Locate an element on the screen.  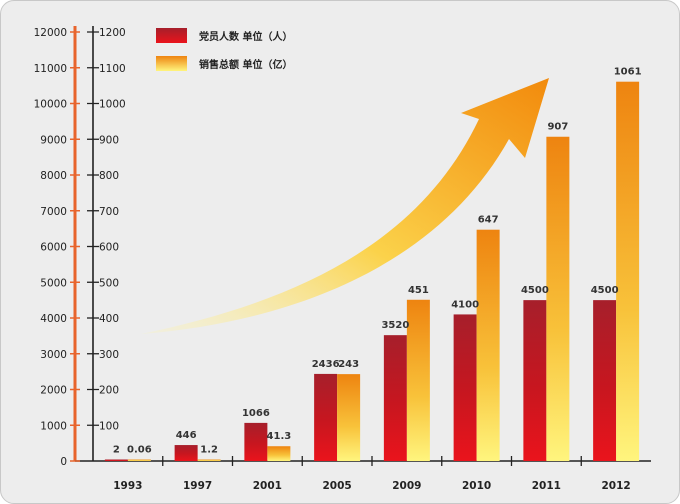
data-label-sales: 41.3 is located at coordinates (279, 436).